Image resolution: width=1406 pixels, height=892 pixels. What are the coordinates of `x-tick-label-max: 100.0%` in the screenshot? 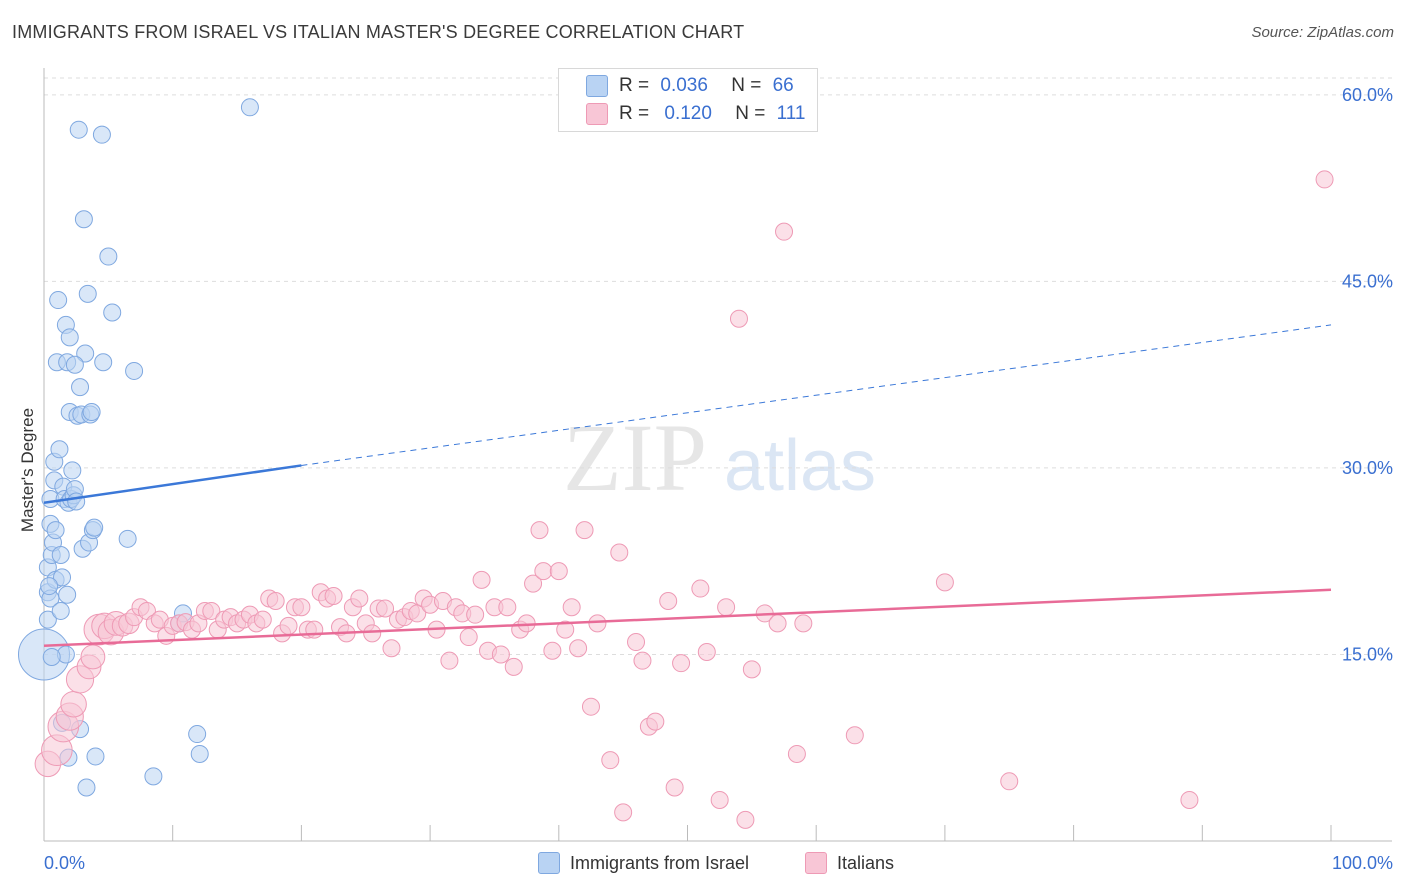 It's located at (1362, 863).